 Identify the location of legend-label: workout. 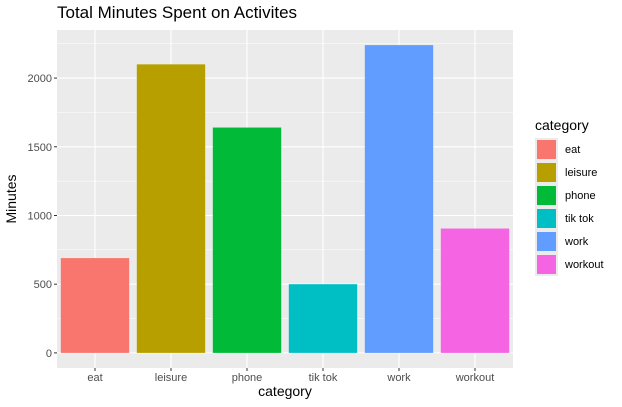
(584, 265).